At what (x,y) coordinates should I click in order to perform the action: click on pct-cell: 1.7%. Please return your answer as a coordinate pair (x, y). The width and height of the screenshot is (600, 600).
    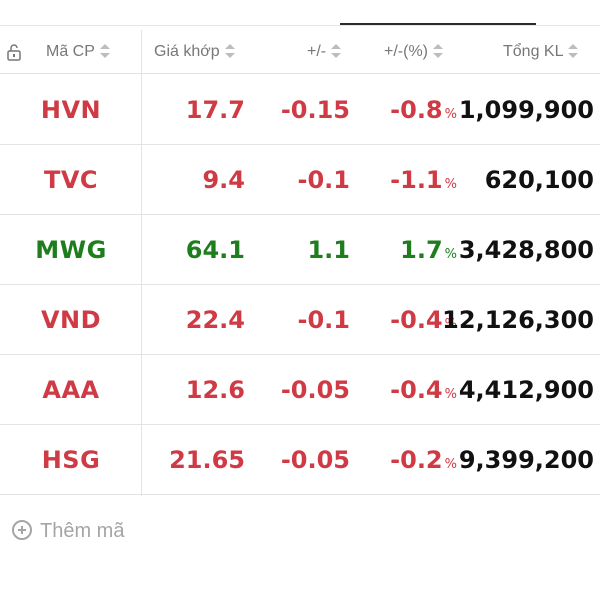
    Looking at the image, I should click on (428, 250).